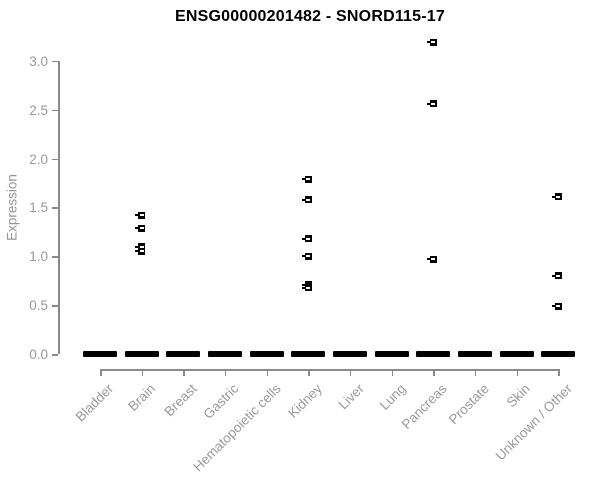  What do you see at coordinates (59, 207) in the screenshot?
I see `y-axis-line` at bounding box center [59, 207].